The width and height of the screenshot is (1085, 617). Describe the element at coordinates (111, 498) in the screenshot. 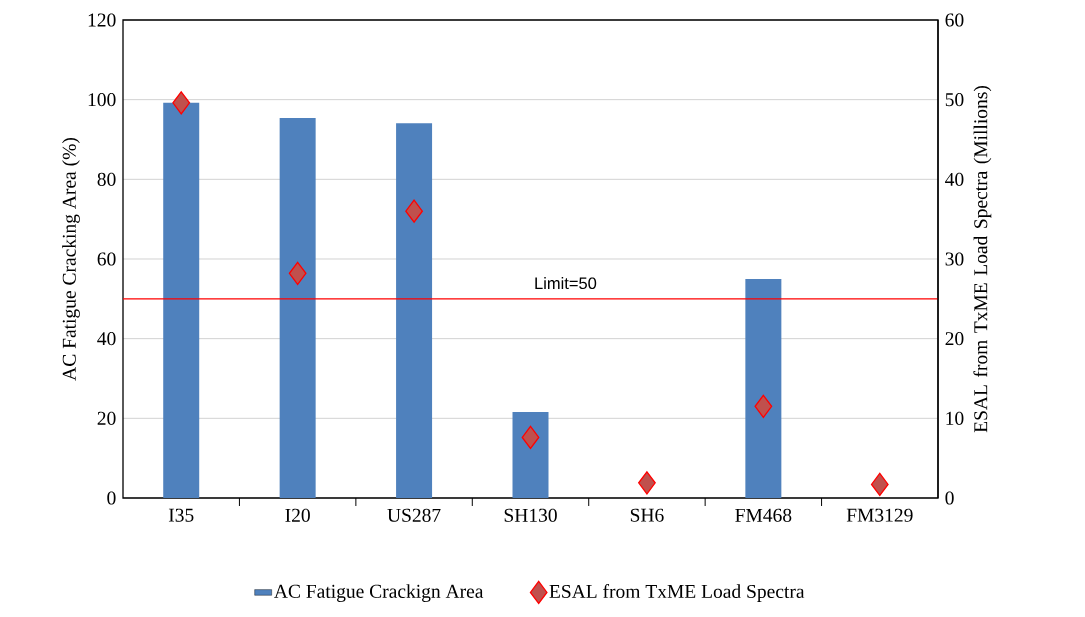

I see `y-tick-label: 0` at that location.